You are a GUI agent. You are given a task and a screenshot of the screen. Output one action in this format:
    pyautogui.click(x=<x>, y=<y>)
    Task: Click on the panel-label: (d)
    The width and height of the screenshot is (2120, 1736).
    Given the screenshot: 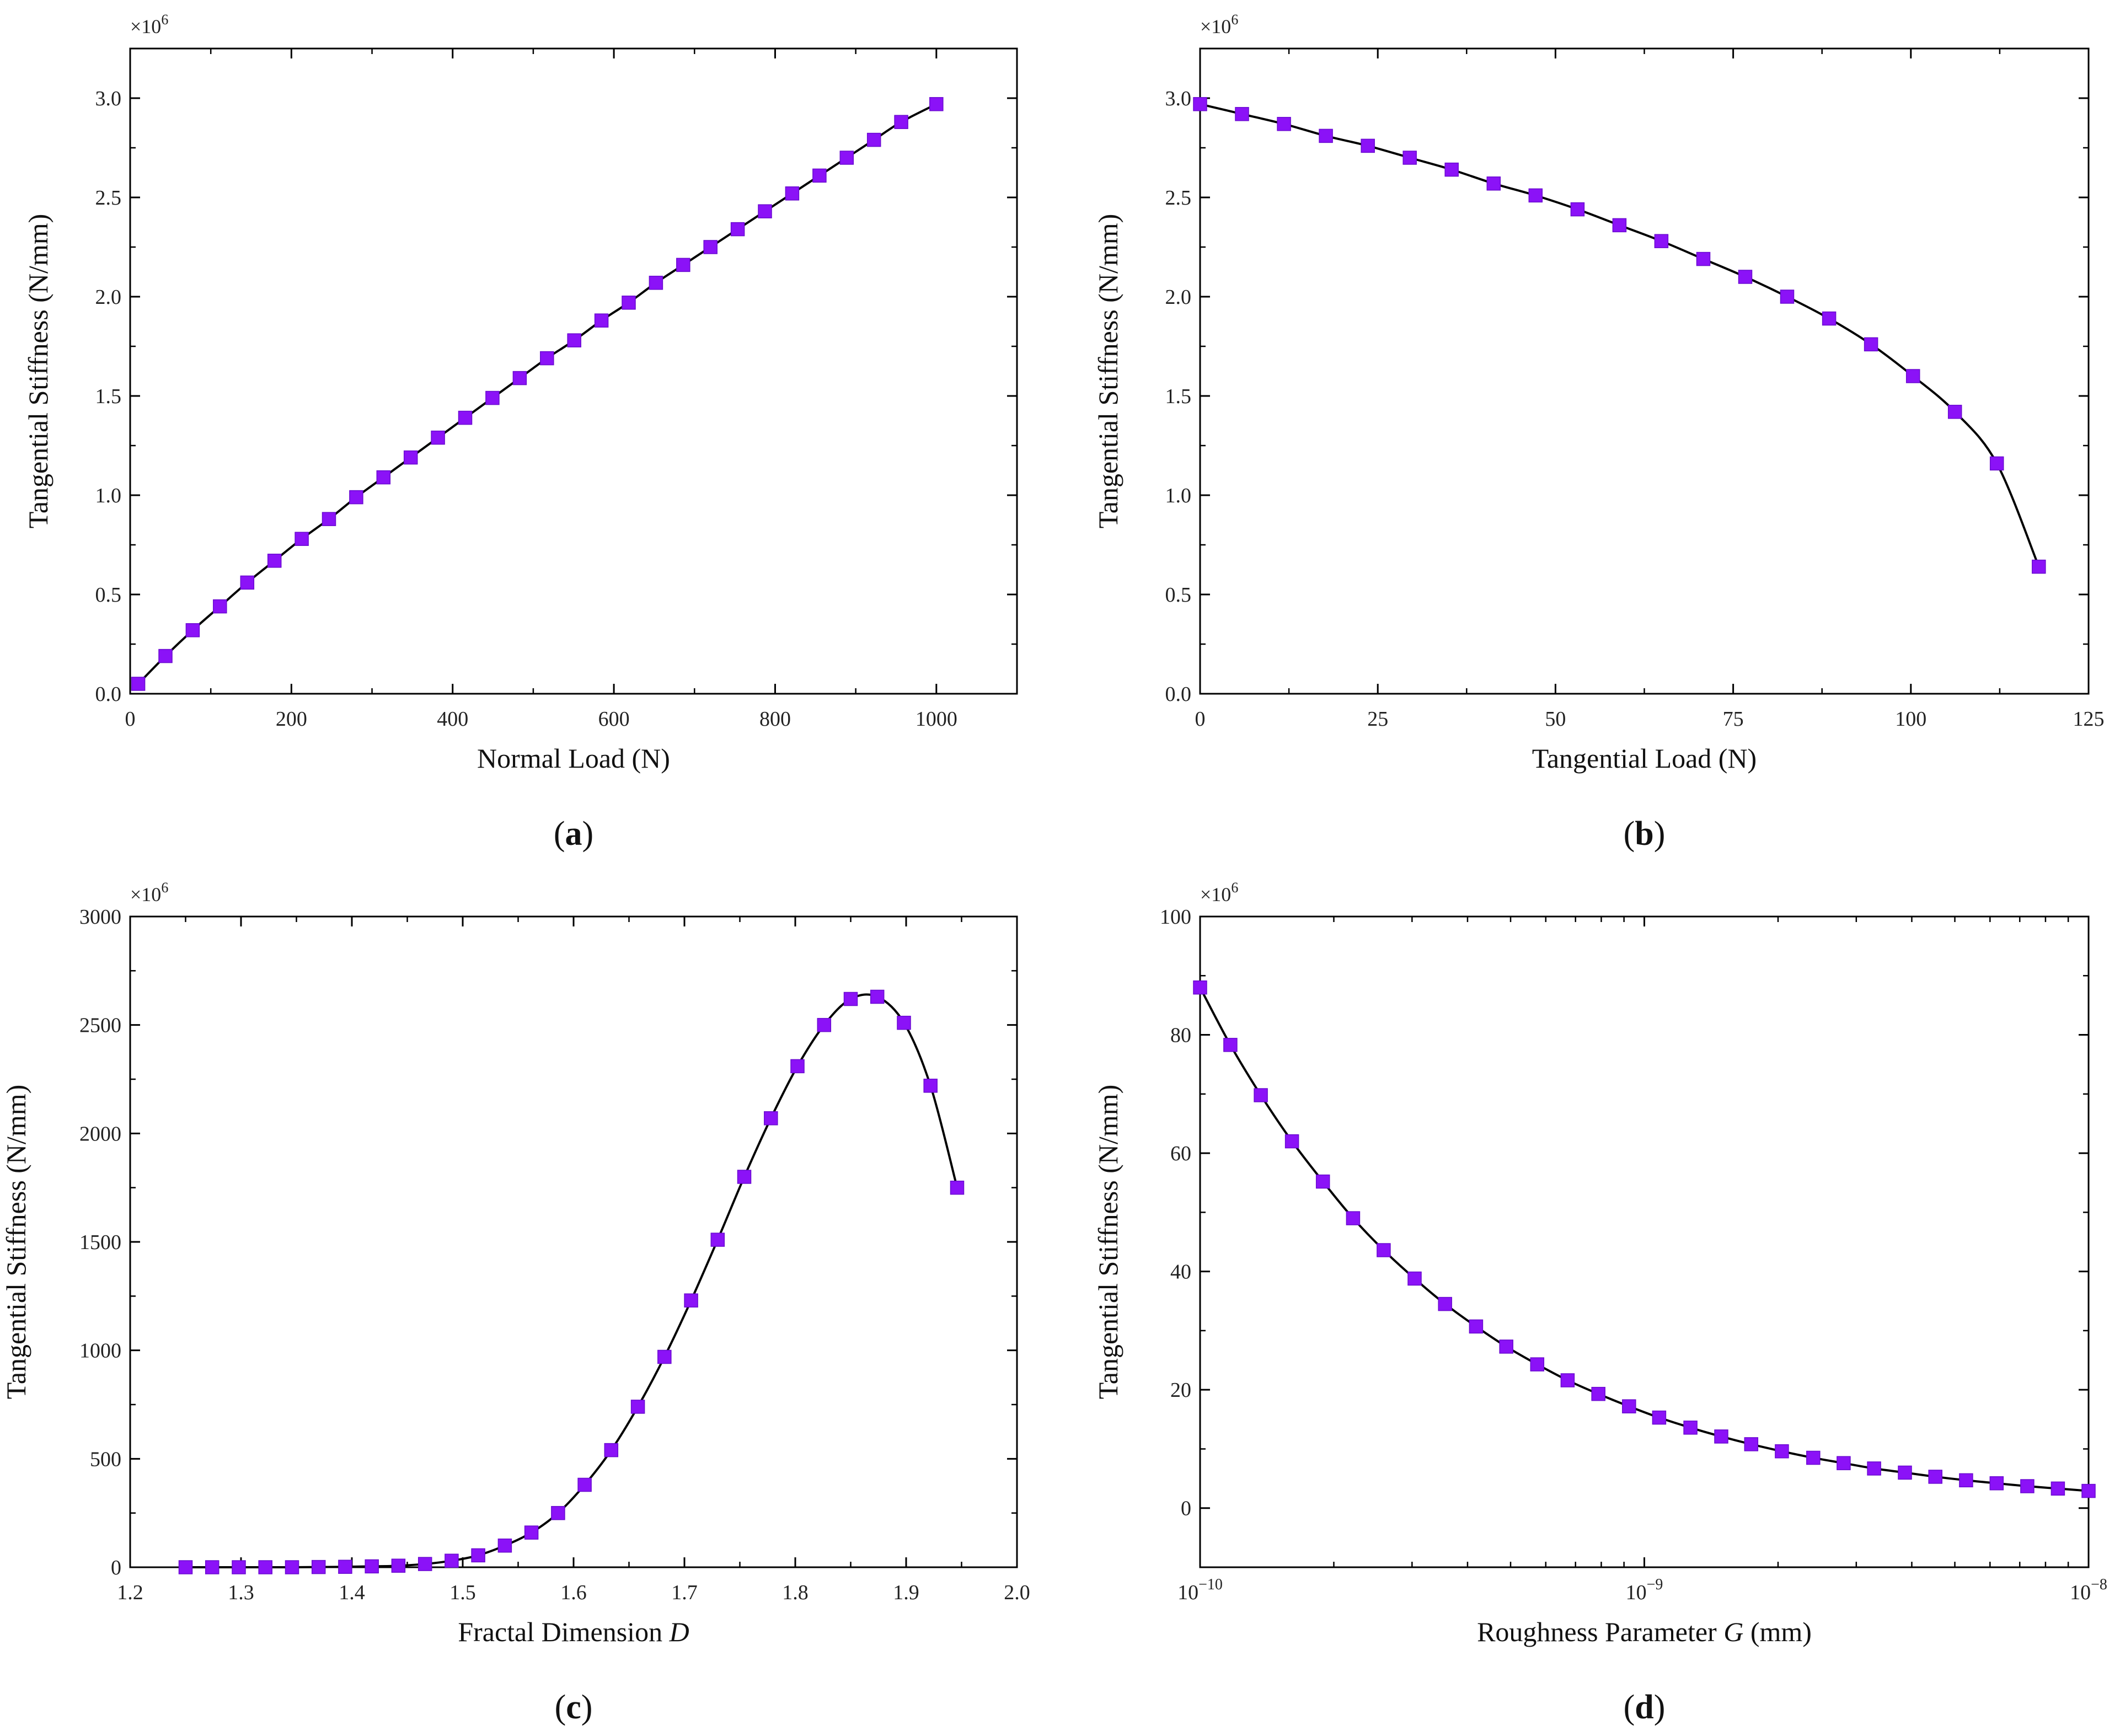 What is the action you would take?
    pyautogui.click(x=1645, y=1707)
    